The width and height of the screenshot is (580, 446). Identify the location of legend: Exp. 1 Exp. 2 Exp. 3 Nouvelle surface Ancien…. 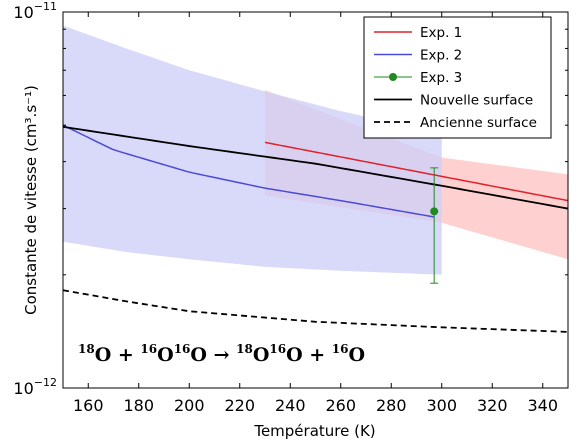
(457, 77).